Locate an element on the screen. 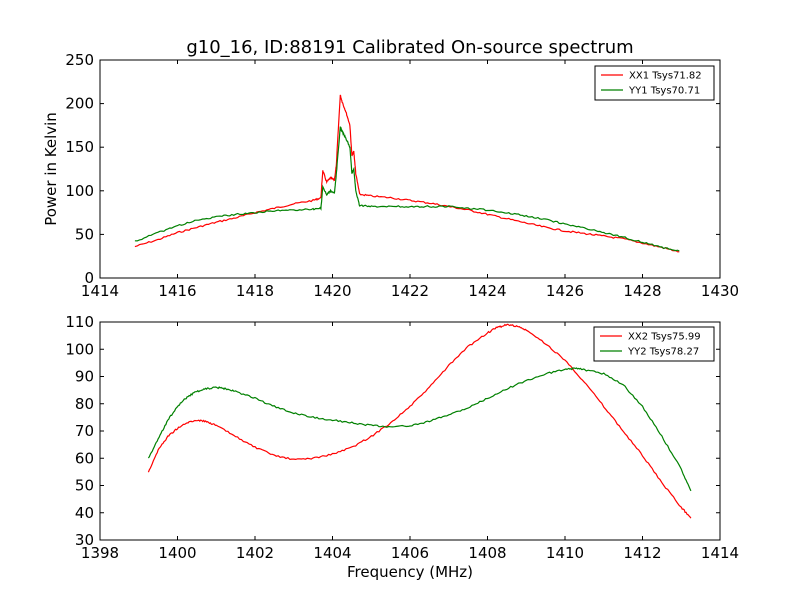 The height and width of the screenshot is (600, 800). x-tick-label: 1428 is located at coordinates (642, 291).